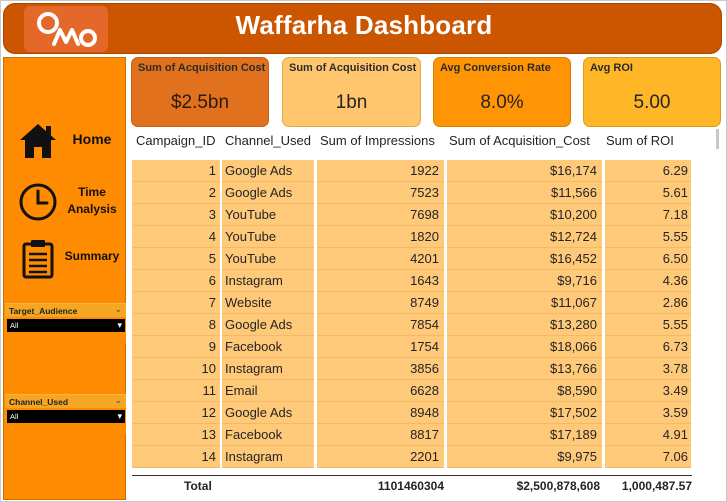 This screenshot has height=502, width=727. Describe the element at coordinates (198, 486) in the screenshot. I see `total-label: Total` at that location.